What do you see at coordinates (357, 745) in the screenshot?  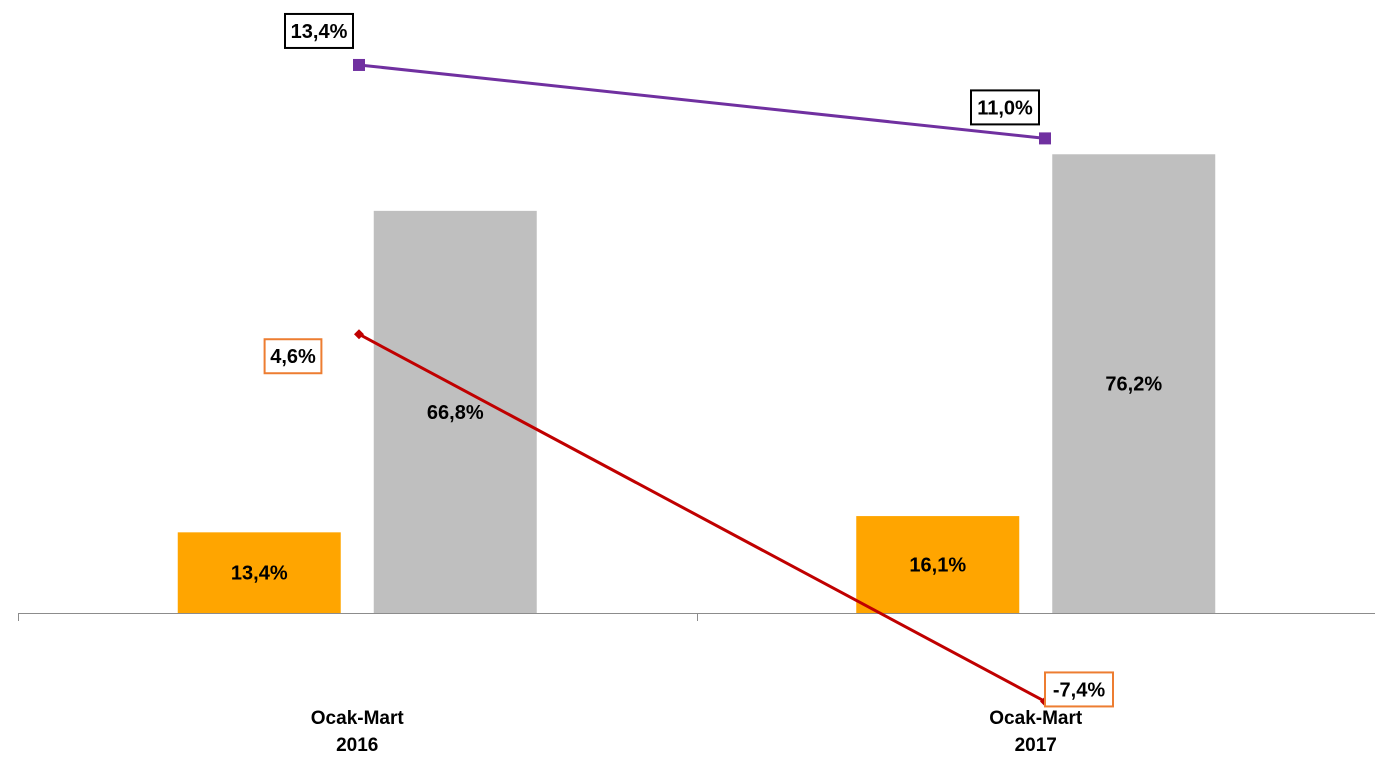 I see `x-tick-label: 2016` at bounding box center [357, 745].